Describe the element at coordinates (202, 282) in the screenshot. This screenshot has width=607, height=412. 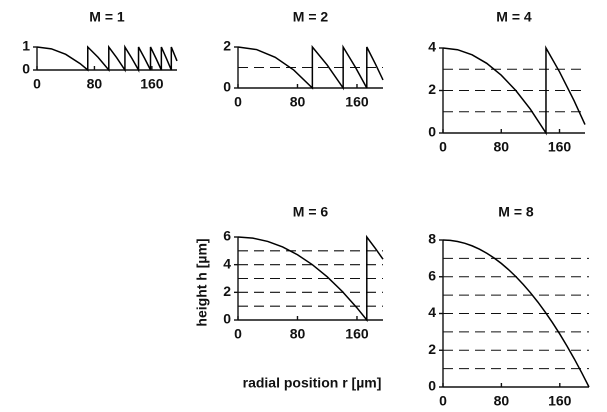
I see `y-axis-label: height h [µm]` at that location.